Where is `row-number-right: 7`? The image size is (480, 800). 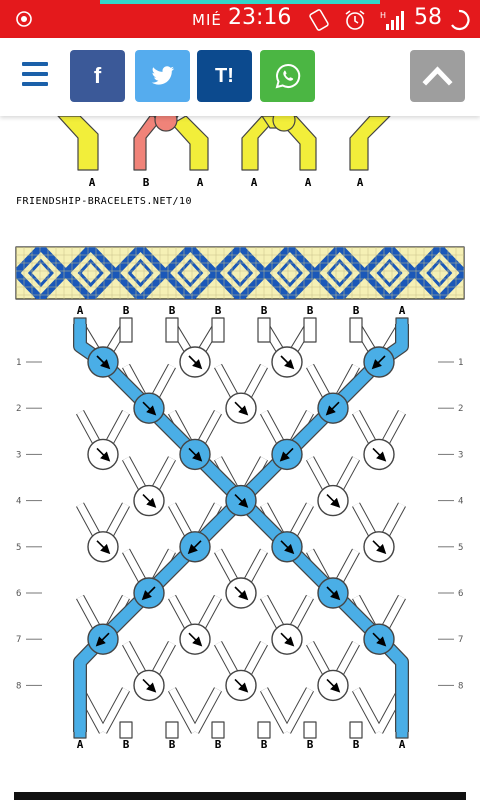
row-number-right: 7 is located at coordinates (460, 640).